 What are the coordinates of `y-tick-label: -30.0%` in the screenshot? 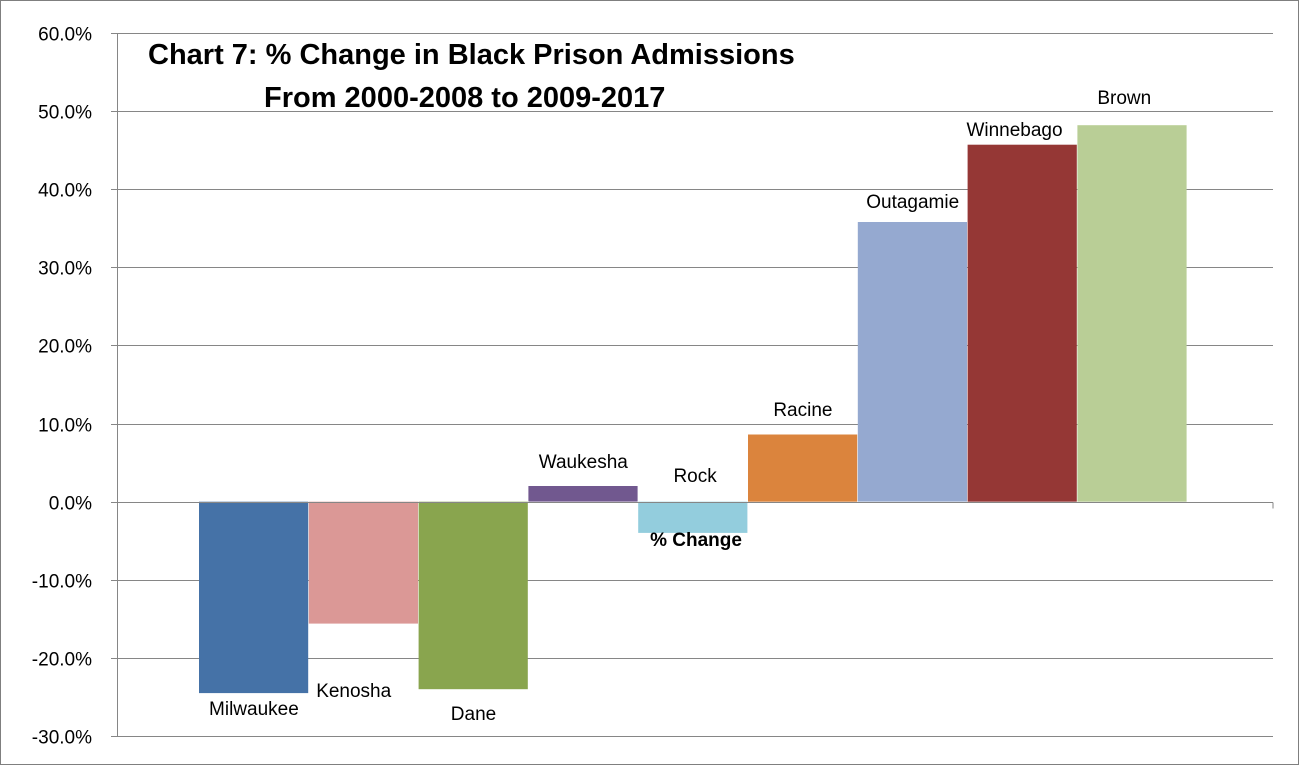 It's located at (62, 738).